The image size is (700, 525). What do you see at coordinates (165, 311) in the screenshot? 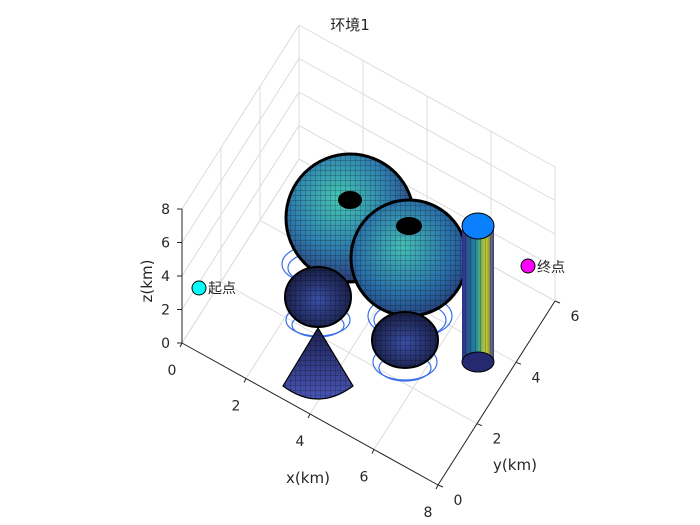
I see `z-tick-label: 2` at bounding box center [165, 311].